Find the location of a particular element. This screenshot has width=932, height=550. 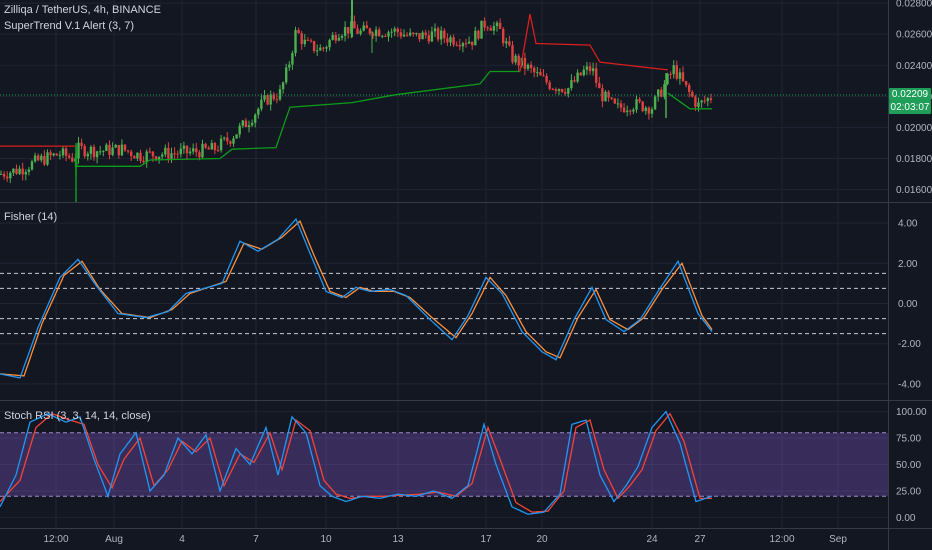

price-tick-label: 0.02000 is located at coordinates (914, 128).